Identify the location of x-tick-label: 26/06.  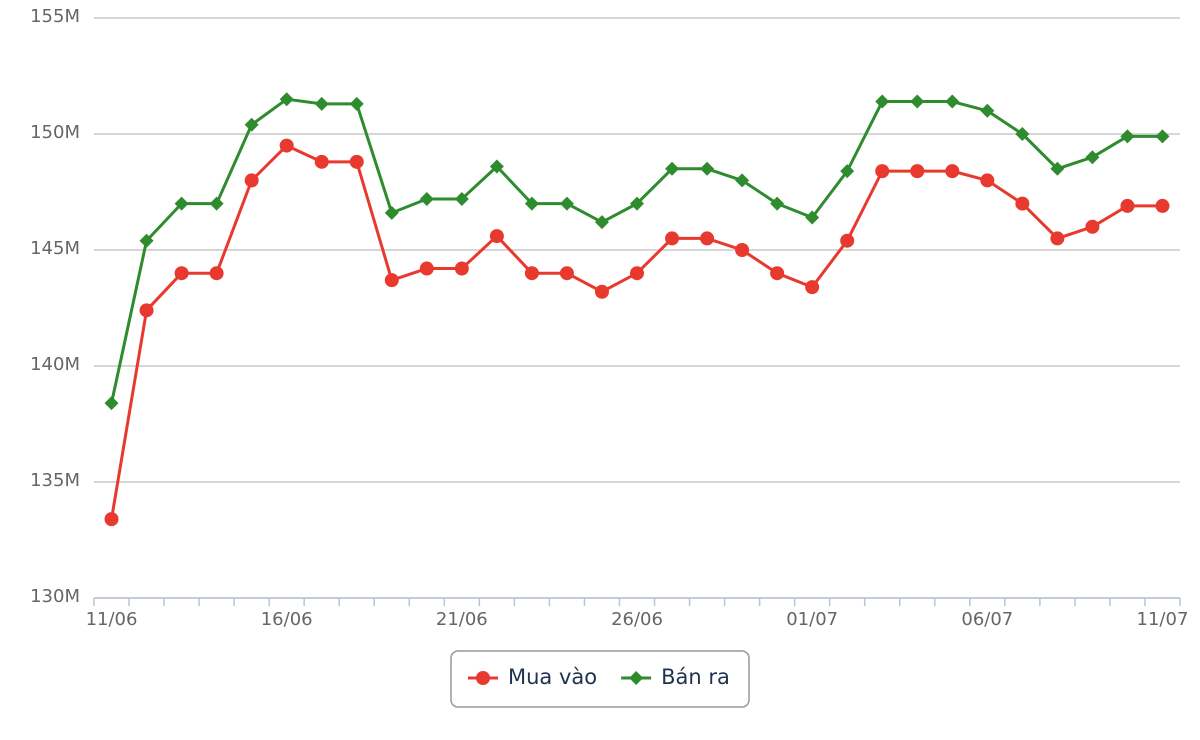
(637, 619).